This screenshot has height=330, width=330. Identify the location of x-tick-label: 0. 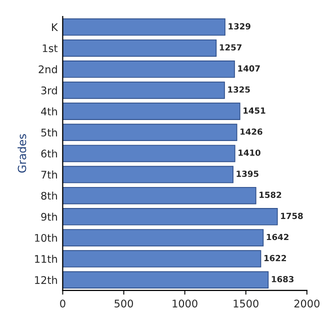
(63, 304).